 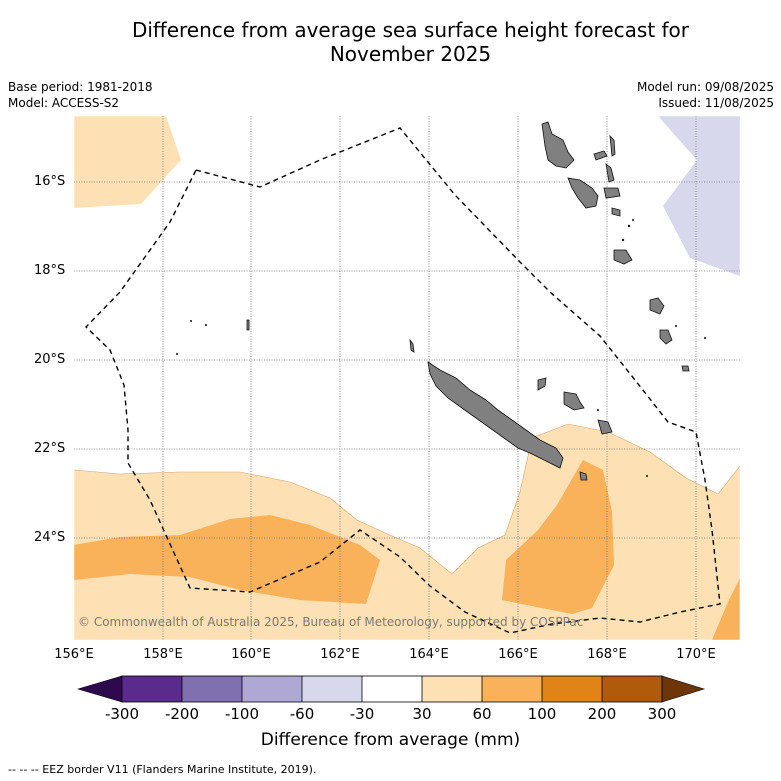 What do you see at coordinates (127, 162) in the screenshot?
I see `anomaly-30-60-north` at bounding box center [127, 162].